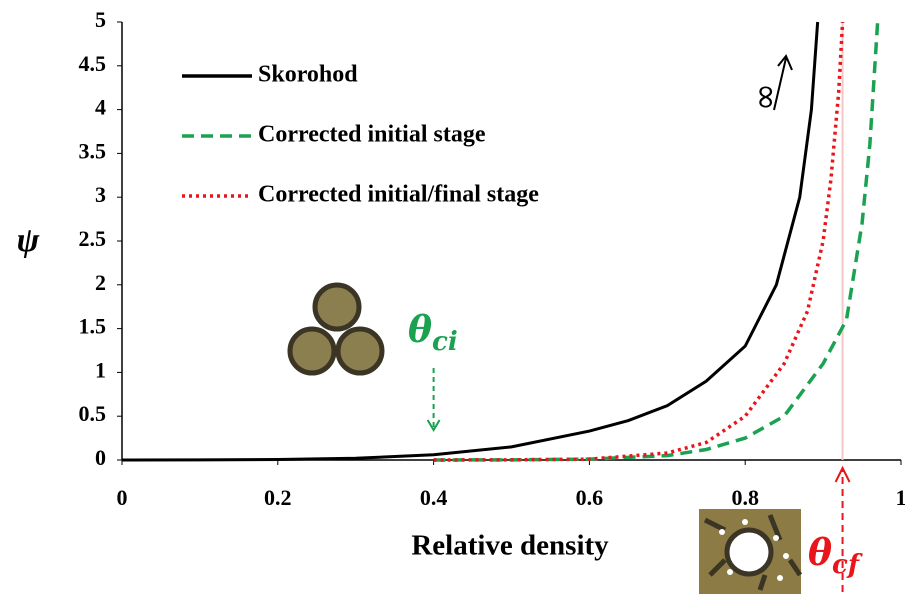 The width and height of the screenshot is (905, 594). I want to click on x-tick-label: 1, so click(900, 497).